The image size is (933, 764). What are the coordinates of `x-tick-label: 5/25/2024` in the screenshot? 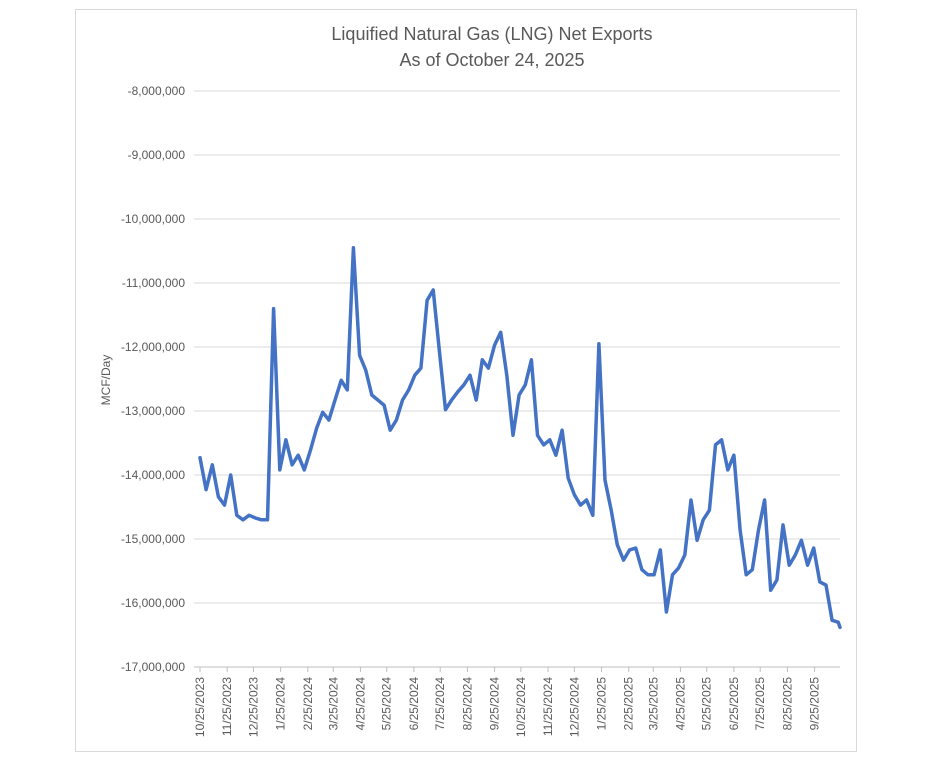 It's located at (387, 704).